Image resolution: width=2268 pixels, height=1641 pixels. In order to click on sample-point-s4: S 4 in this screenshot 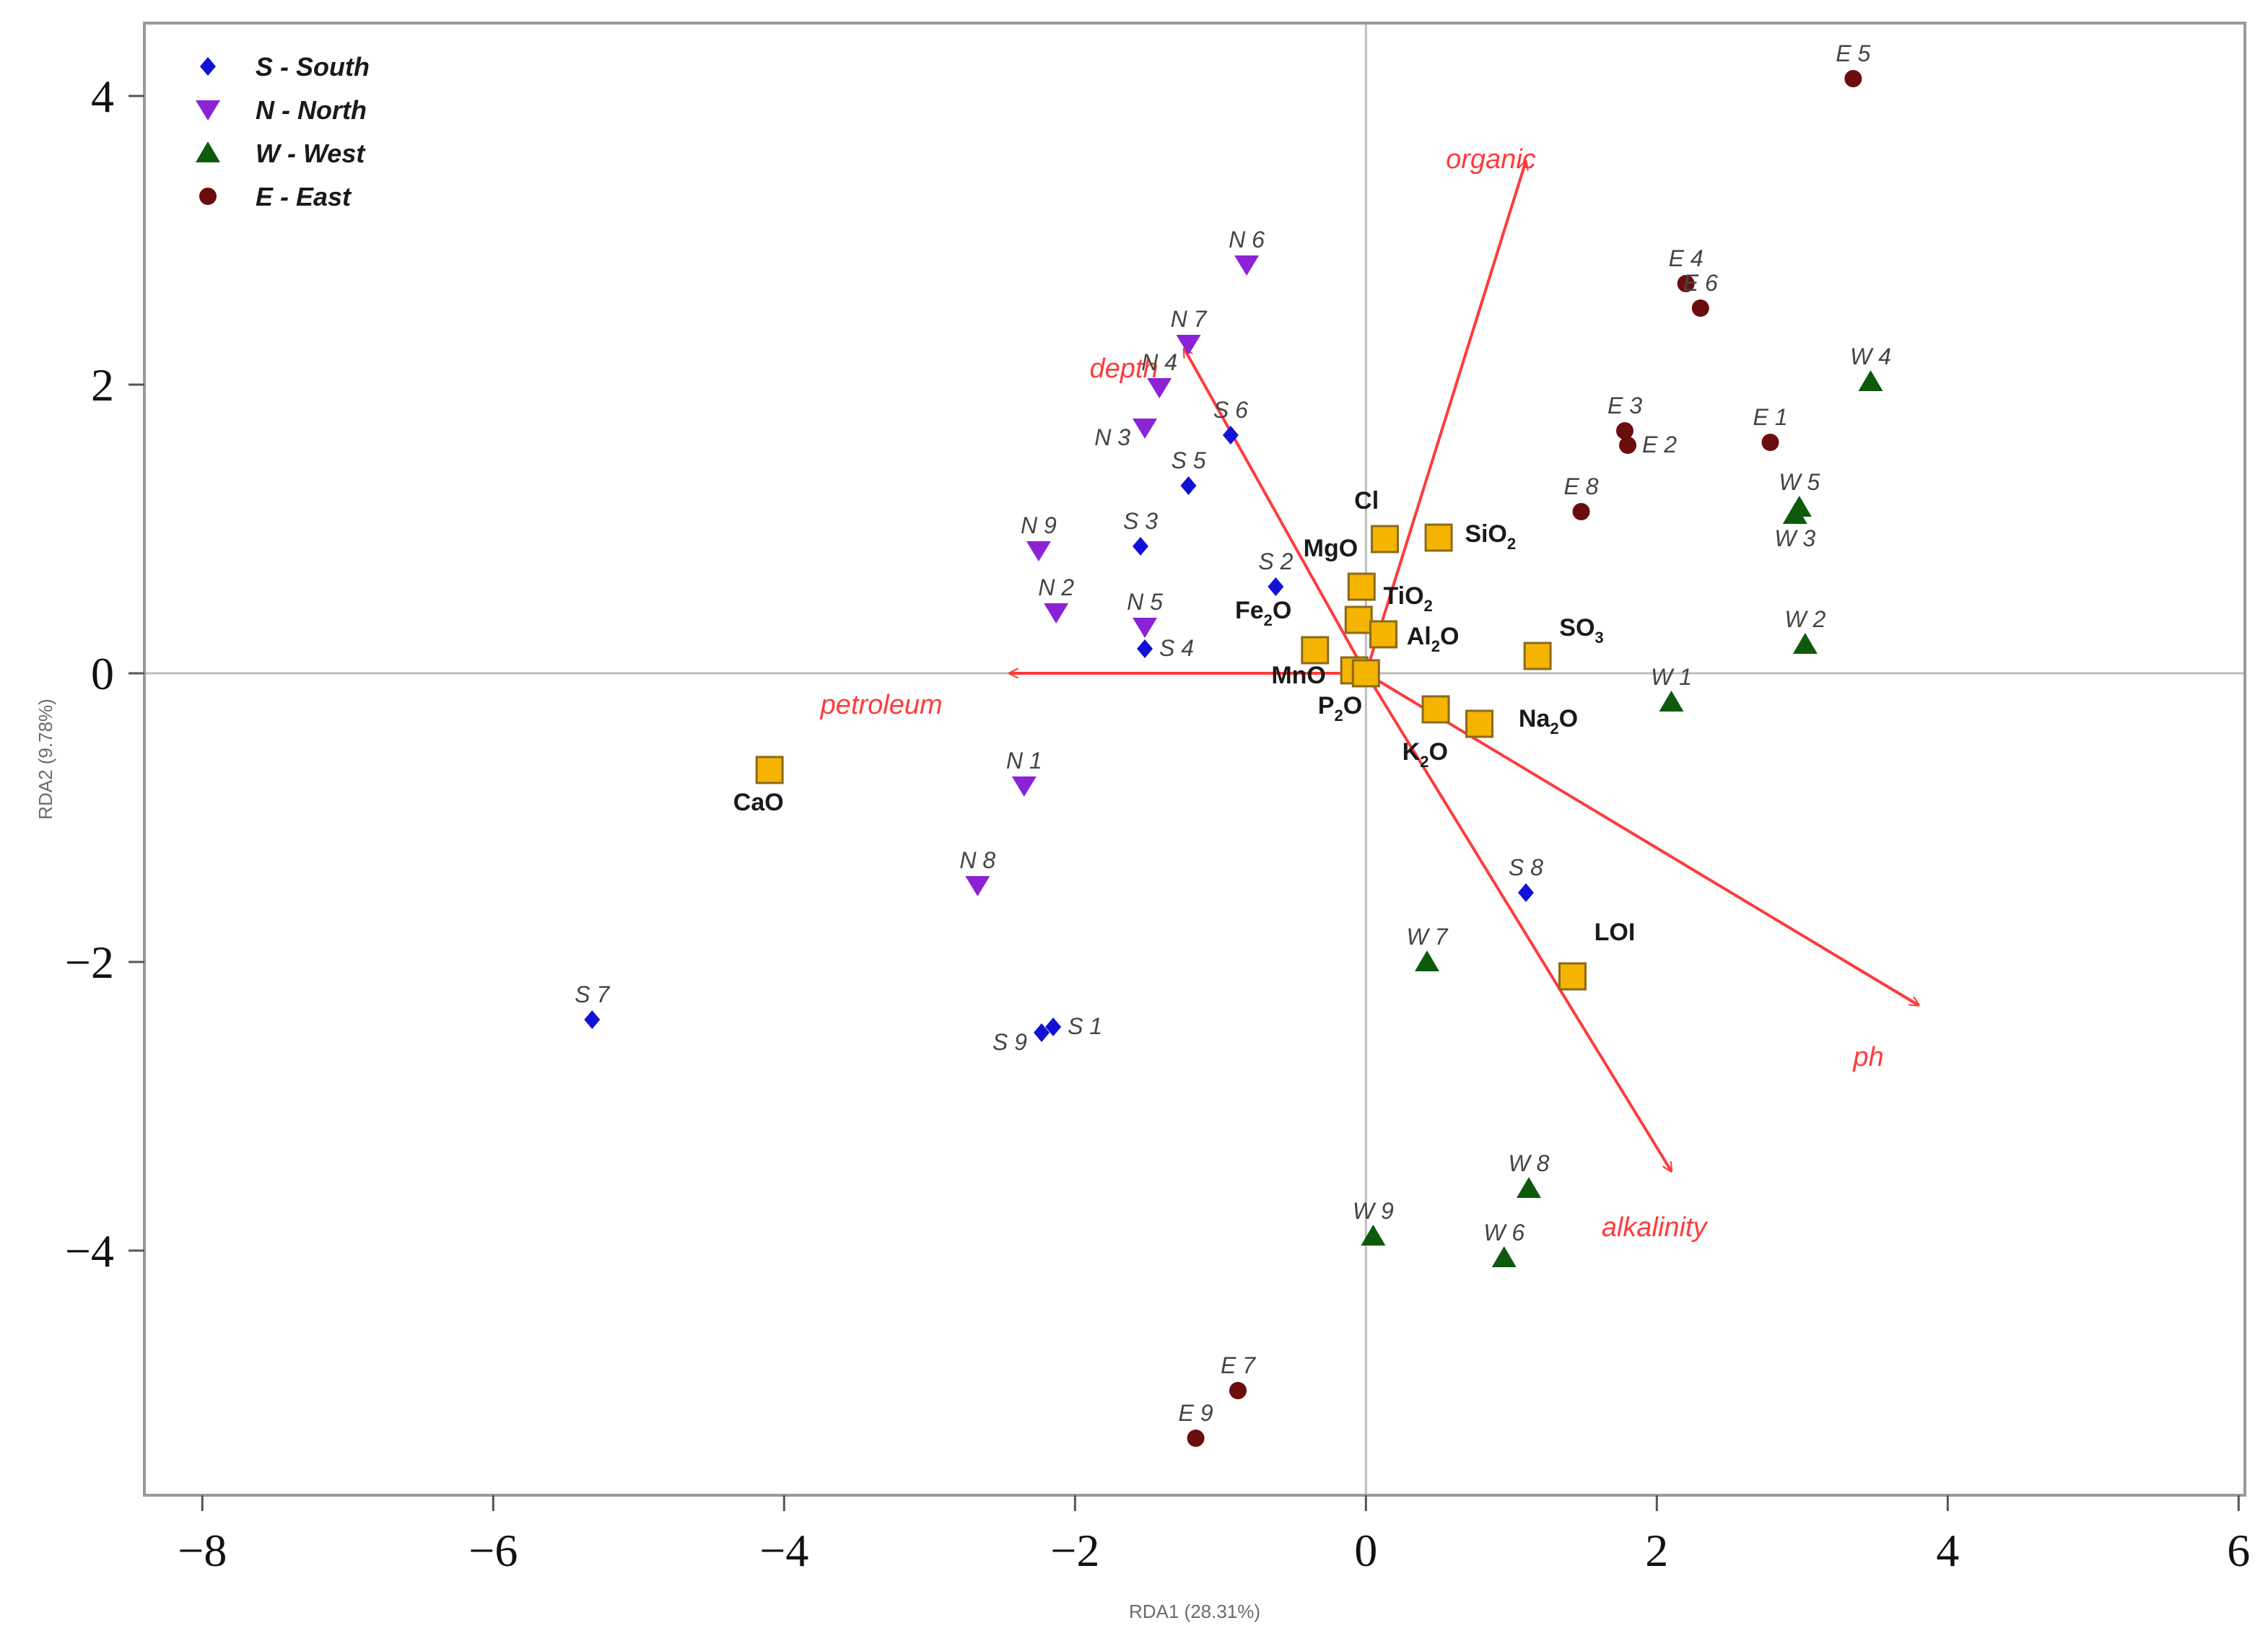, I will do `click(1165, 648)`.